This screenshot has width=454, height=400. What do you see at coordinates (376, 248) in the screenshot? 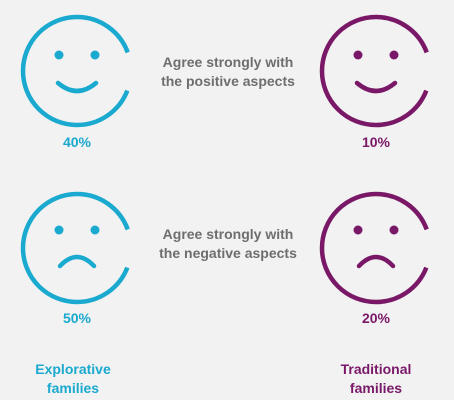
I see `frown-face-traditional-icon` at bounding box center [376, 248].